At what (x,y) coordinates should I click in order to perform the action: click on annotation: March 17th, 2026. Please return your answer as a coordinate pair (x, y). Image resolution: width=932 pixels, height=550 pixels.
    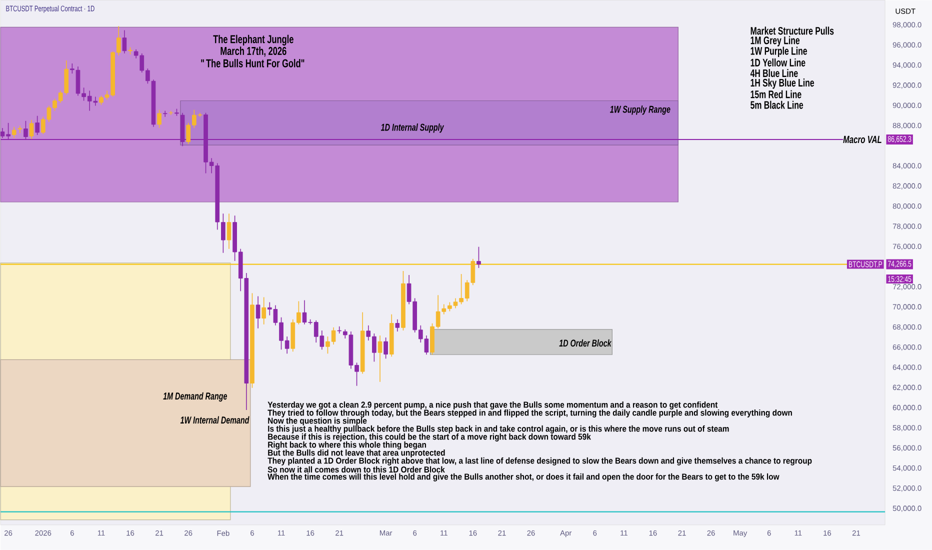
    Looking at the image, I should click on (253, 51).